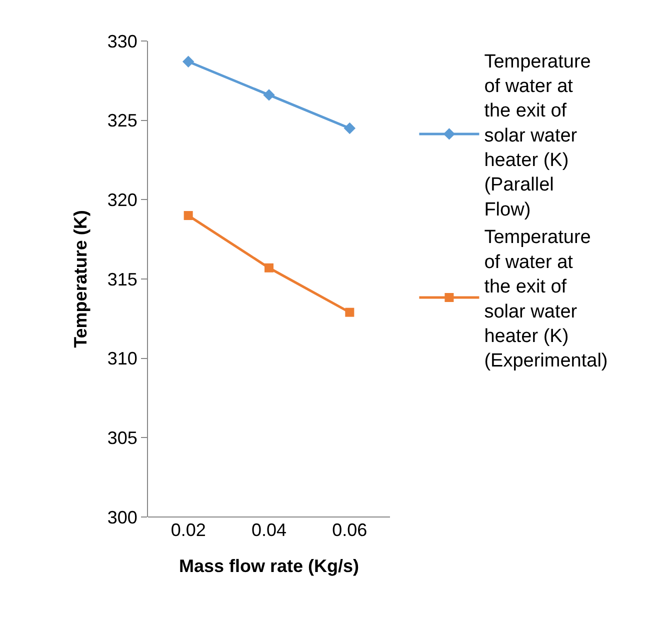  Describe the element at coordinates (269, 566) in the screenshot. I see `x-axis-title: Mass flow rate (Kg/s)` at that location.